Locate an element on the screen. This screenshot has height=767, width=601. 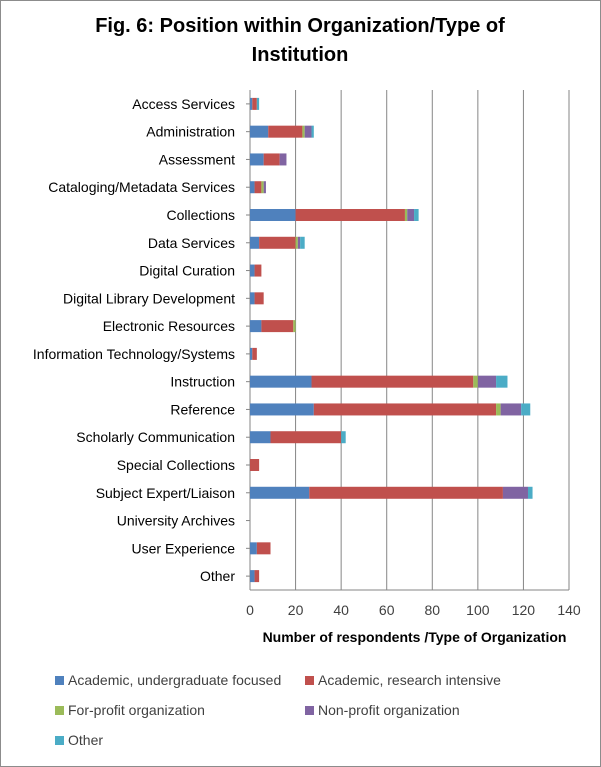
category-label: Collections is located at coordinates (201, 215).